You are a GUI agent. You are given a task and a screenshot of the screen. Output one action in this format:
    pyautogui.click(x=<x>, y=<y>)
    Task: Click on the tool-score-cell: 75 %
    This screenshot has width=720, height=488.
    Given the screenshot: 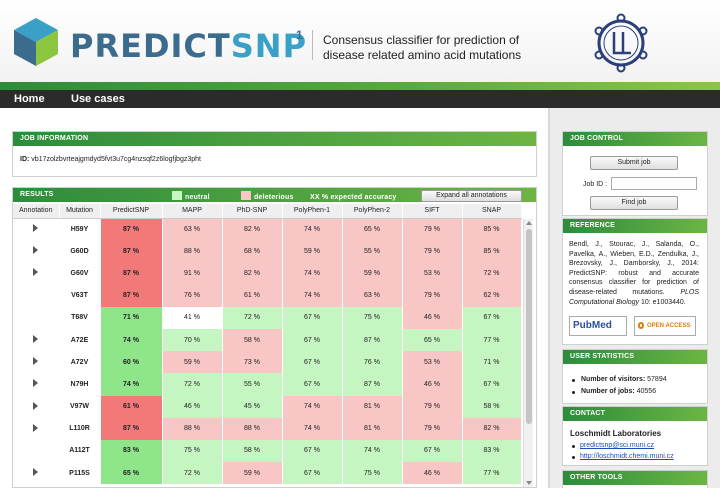 What is the action you would take?
    pyautogui.click(x=372, y=473)
    